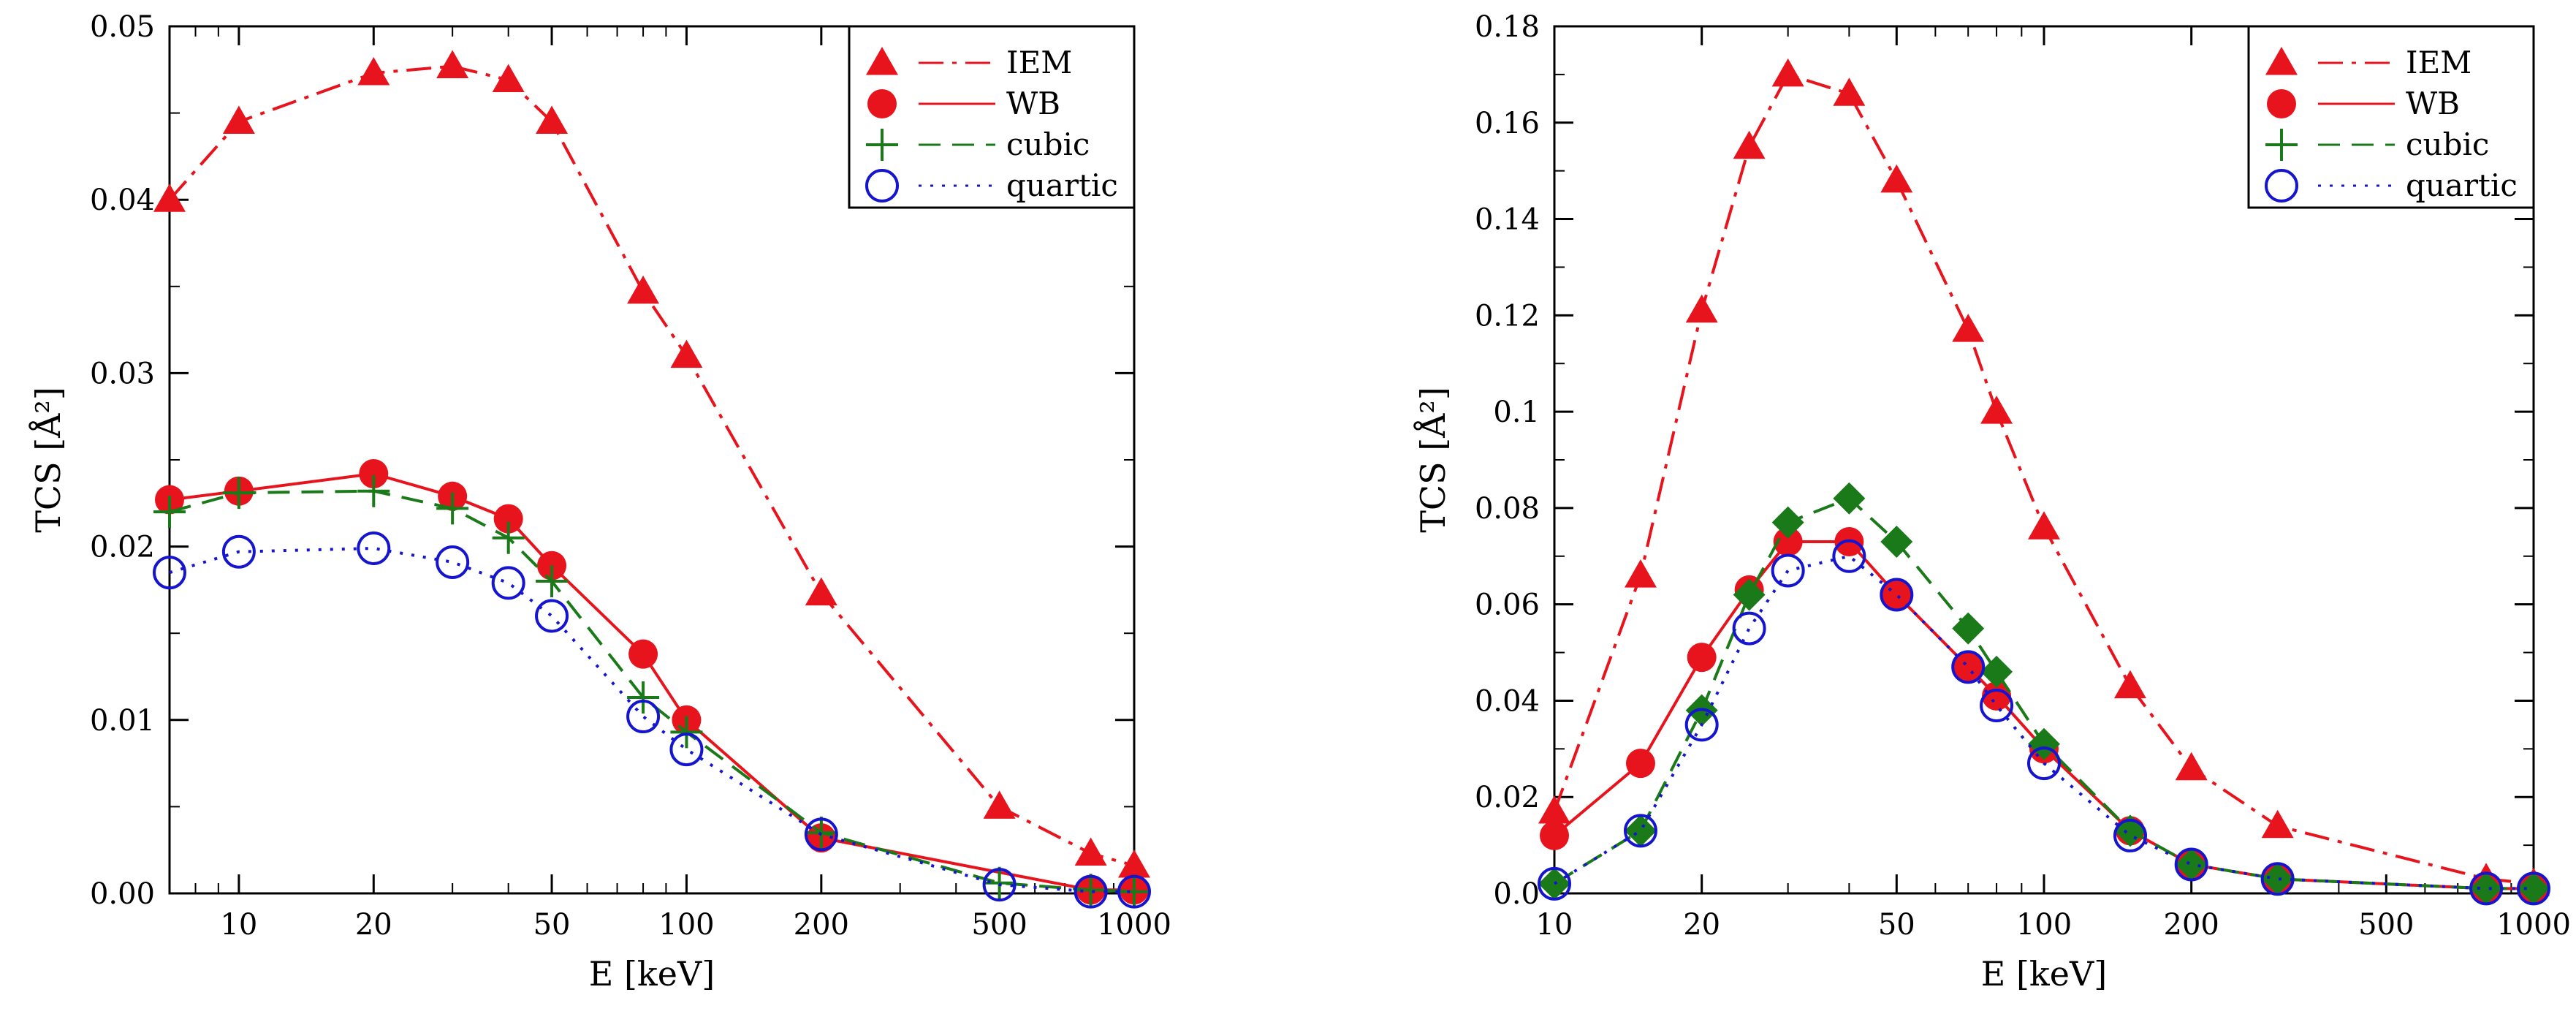  Describe the element at coordinates (1516, 894) in the screenshot. I see `y-tick-label: 0.0` at that location.